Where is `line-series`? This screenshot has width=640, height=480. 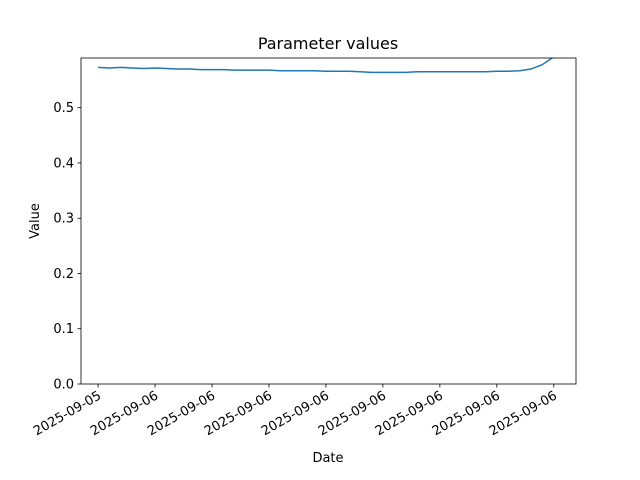 line-series is located at coordinates (326, 66).